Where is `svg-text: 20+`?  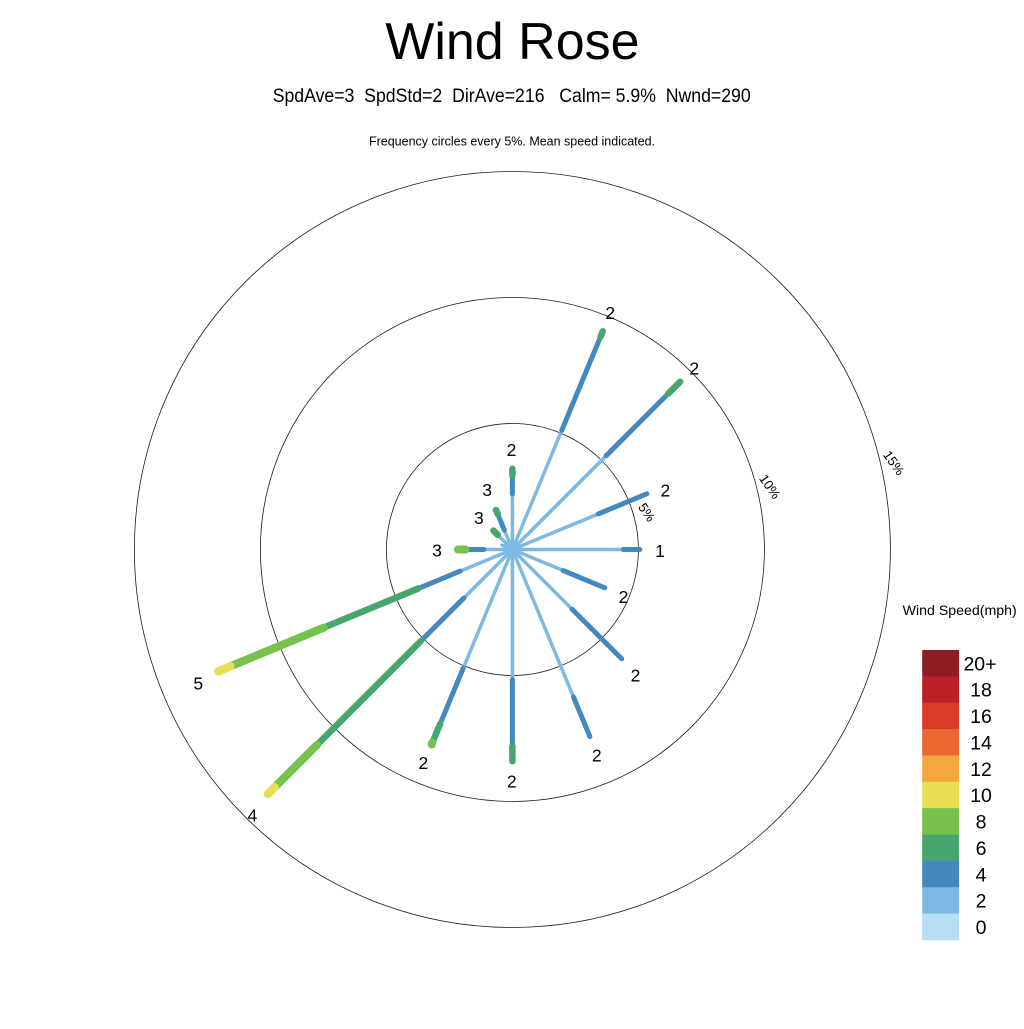
svg-text: 20+ is located at coordinates (979, 664).